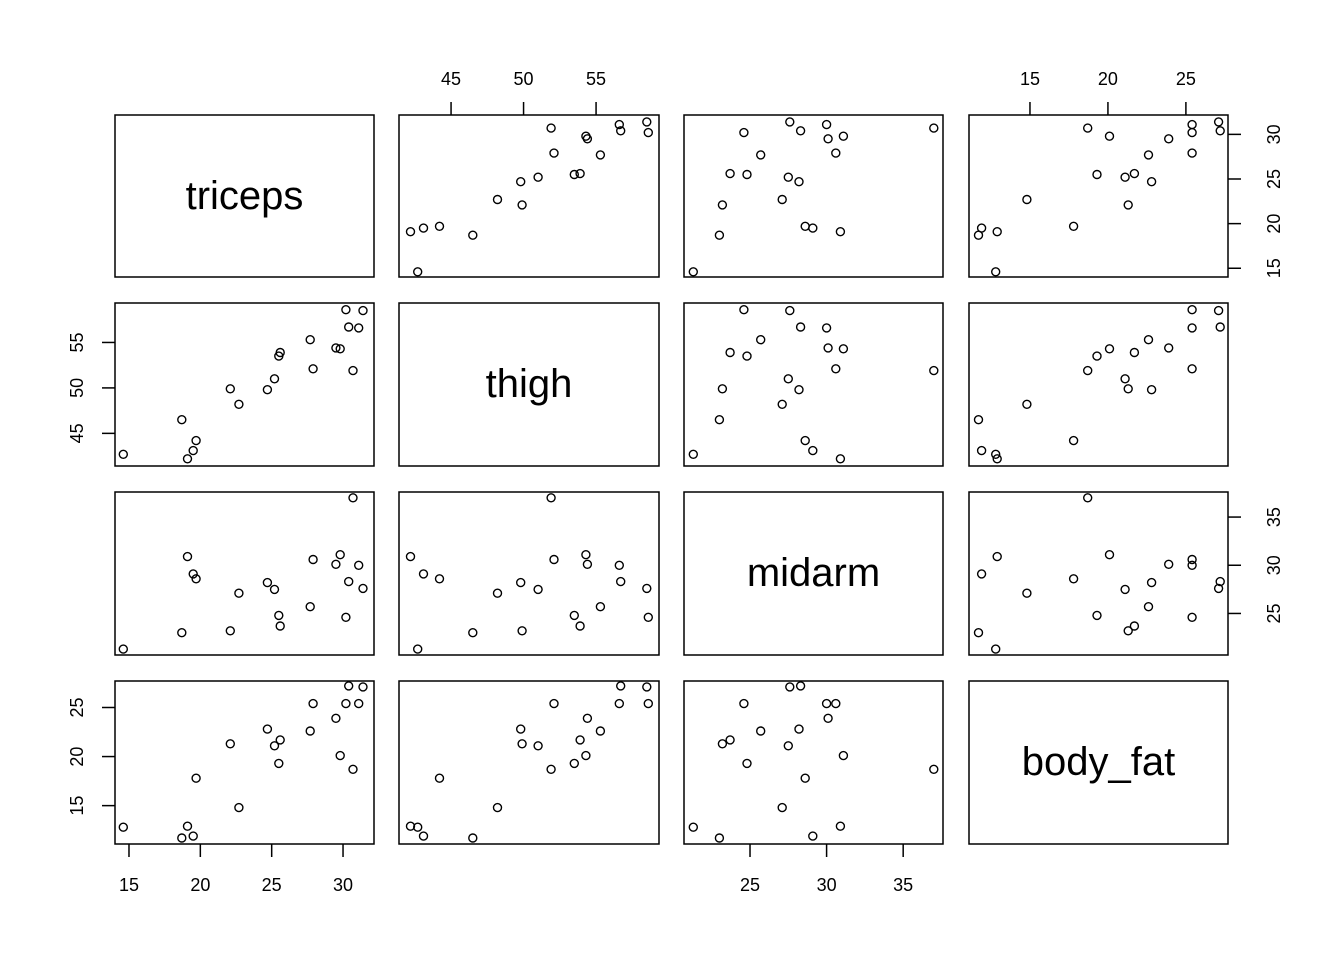  Describe the element at coordinates (529, 384) in the screenshot. I see `panel-thigh-vs-thigh` at that location.